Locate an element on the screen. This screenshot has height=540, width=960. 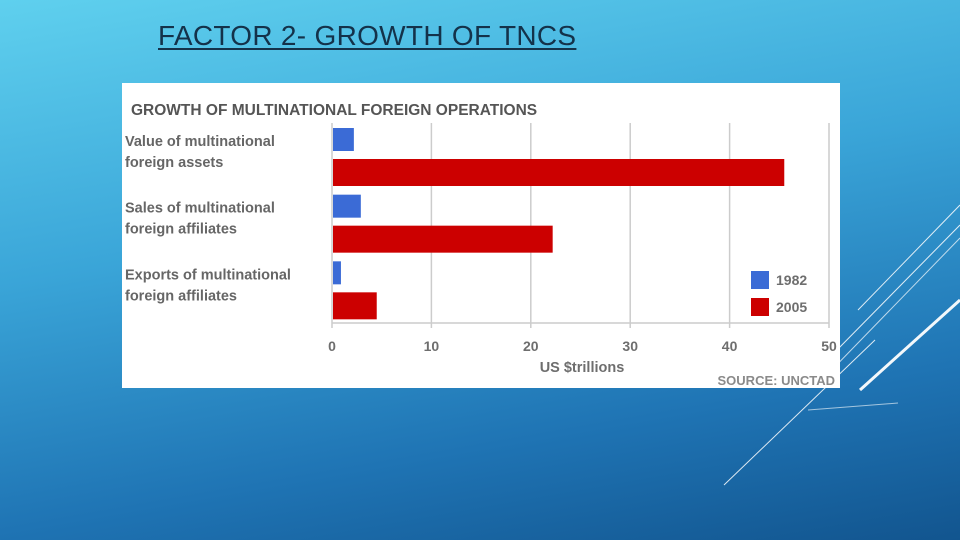
x-axis-label: US $trillions is located at coordinates (582, 368).